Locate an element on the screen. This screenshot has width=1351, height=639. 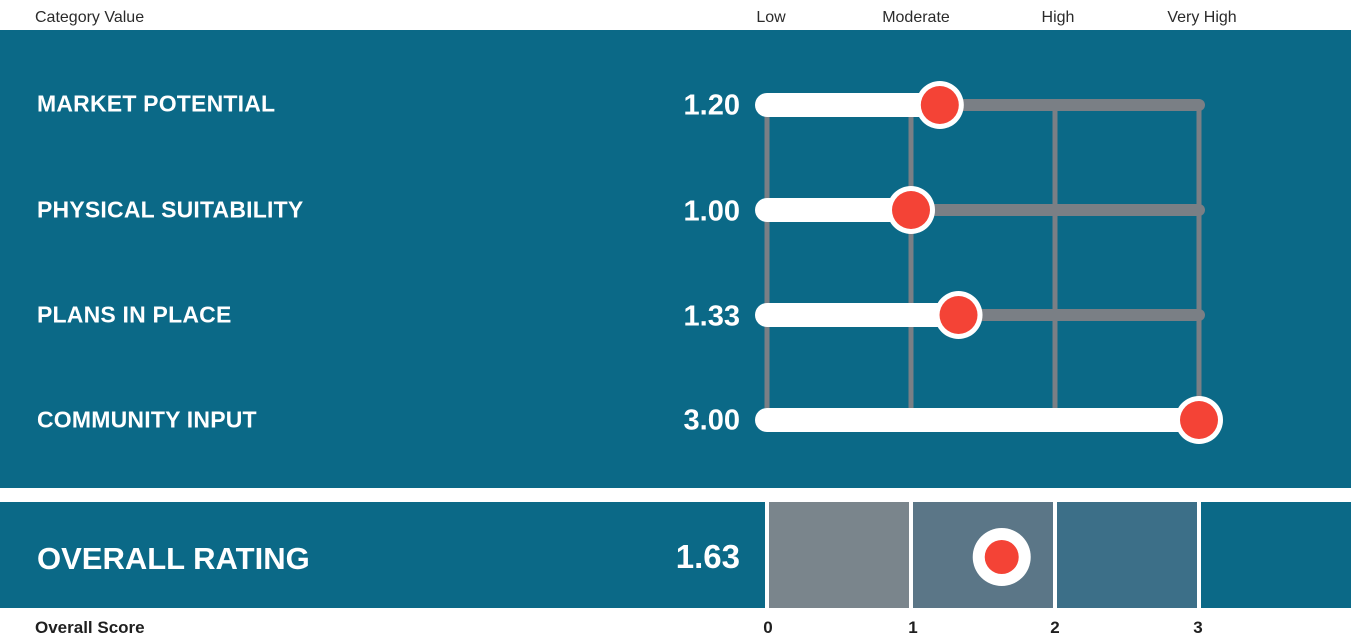
level-moderate-label: Moderate is located at coordinates (916, 17).